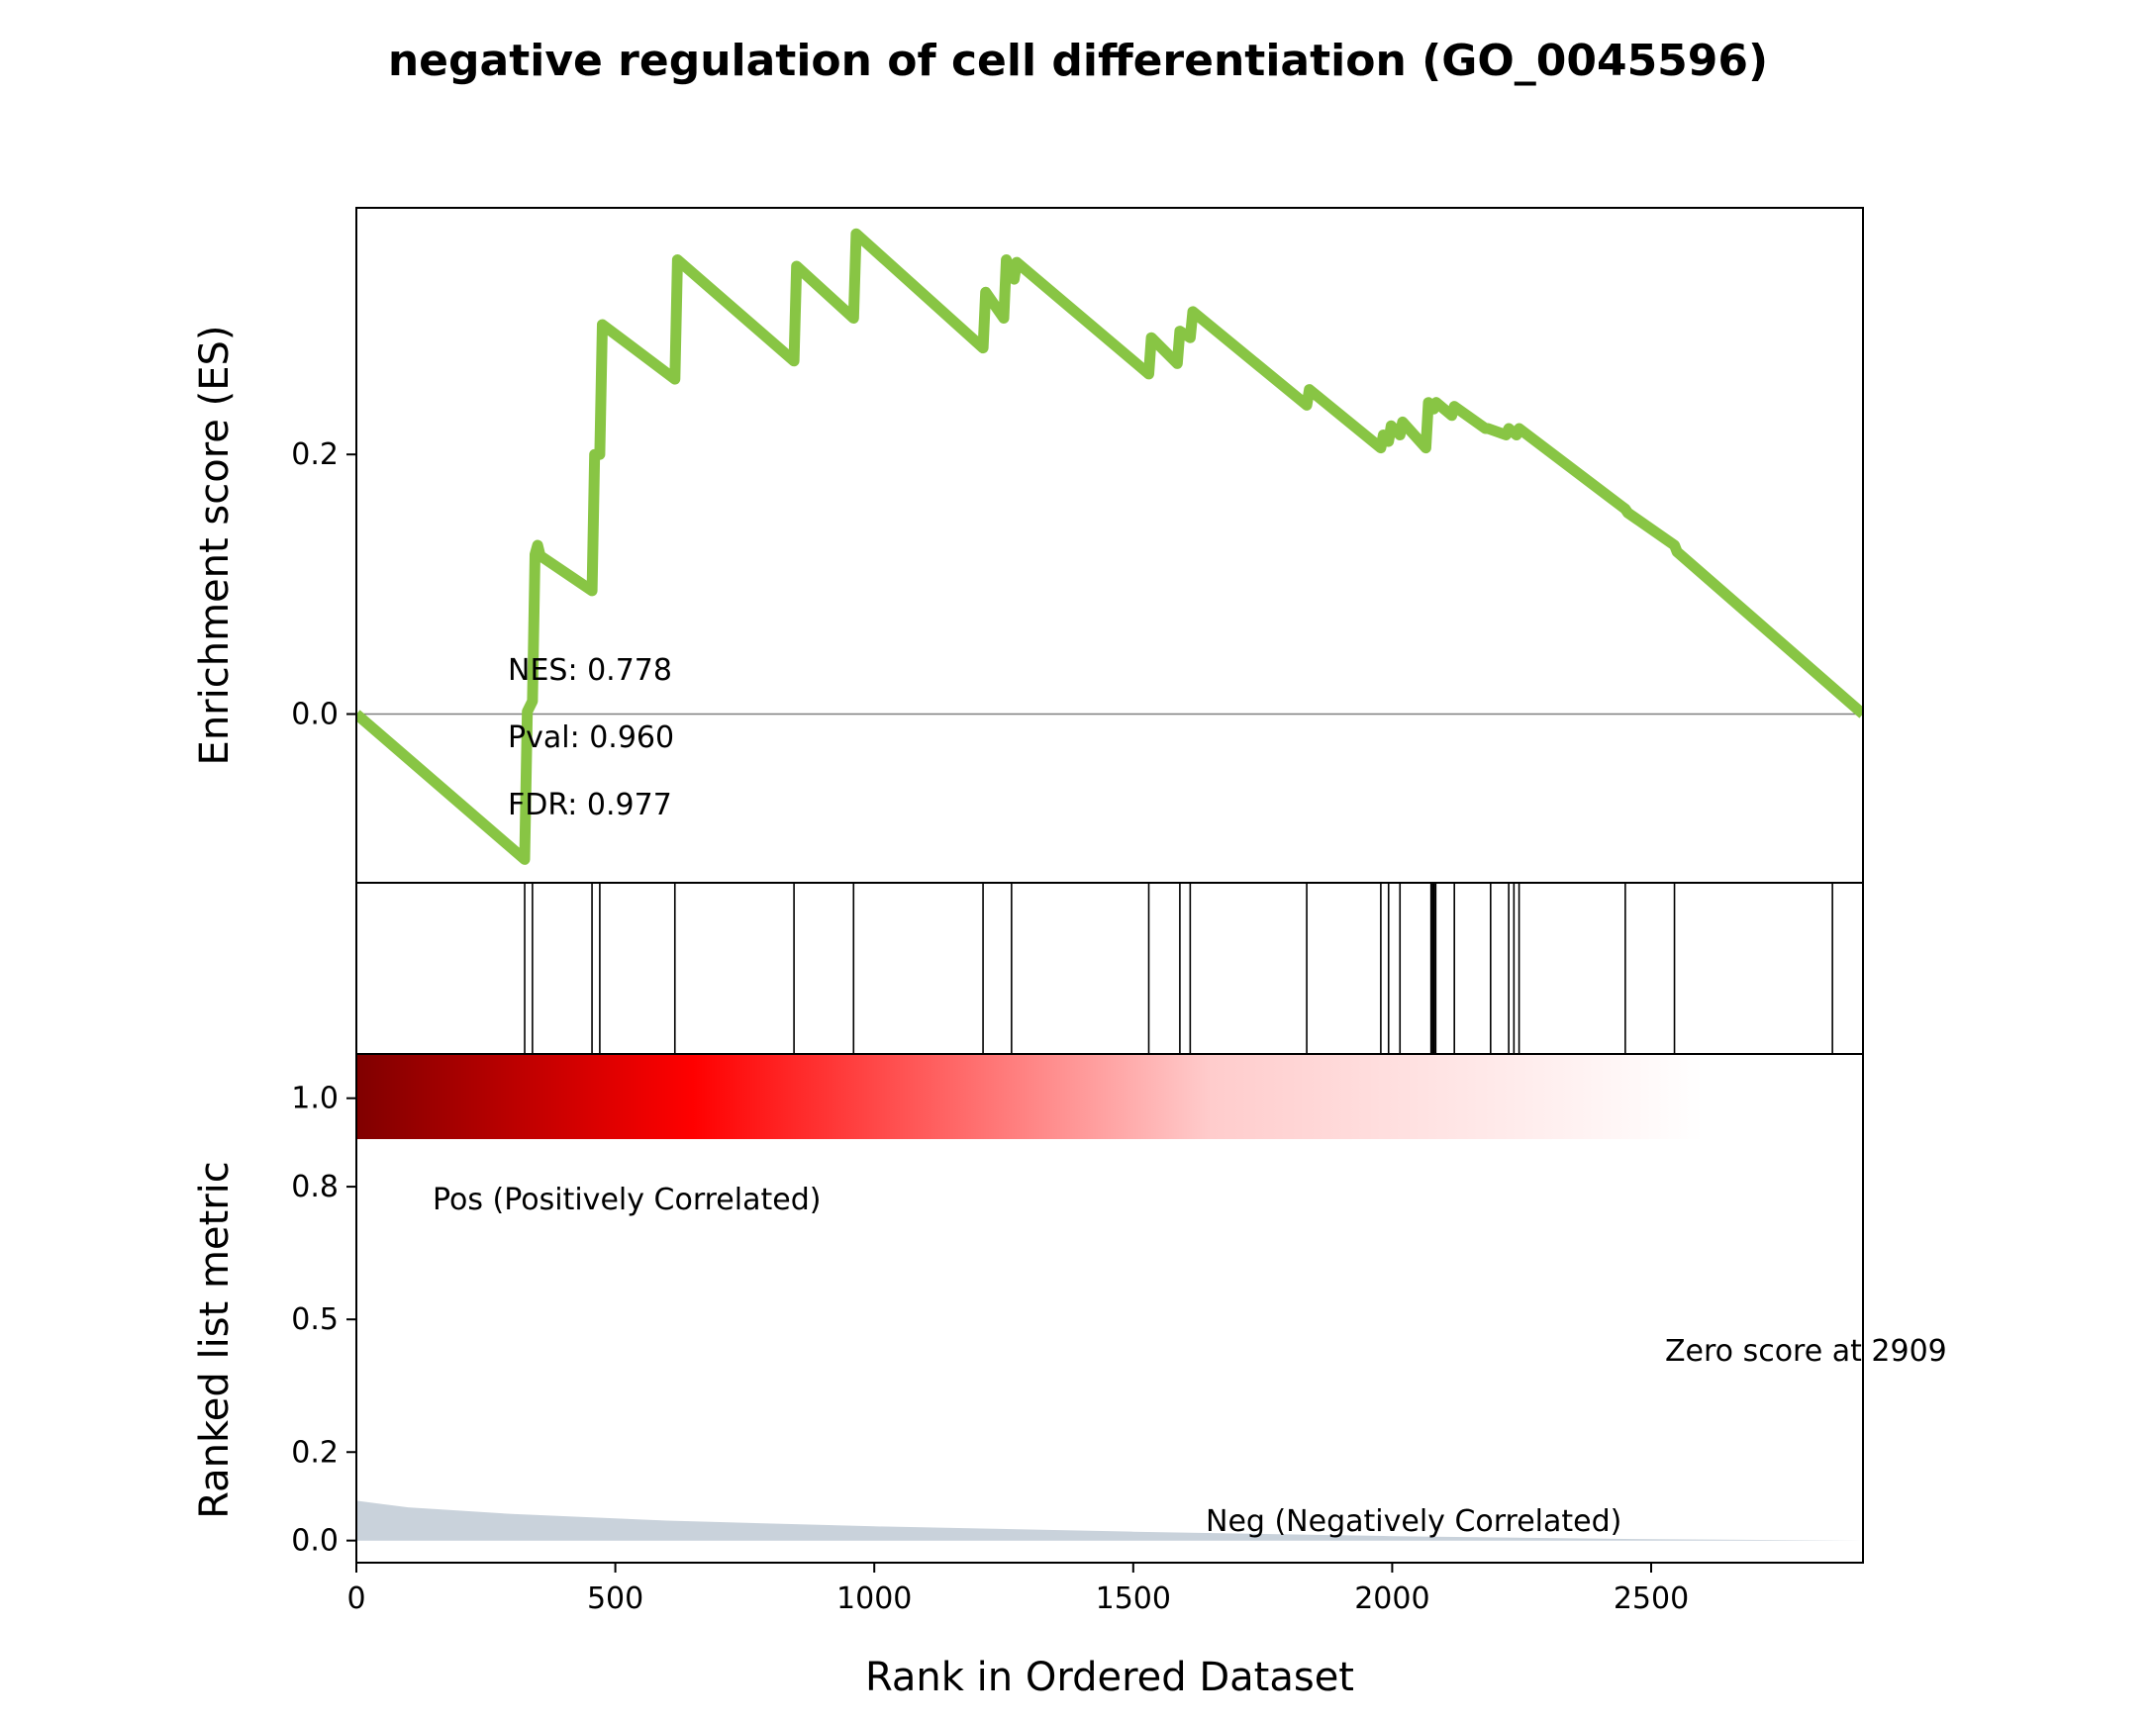 The image size is (2156, 1723). I want to click on es-y-tick-label: 0.2, so click(315, 455).